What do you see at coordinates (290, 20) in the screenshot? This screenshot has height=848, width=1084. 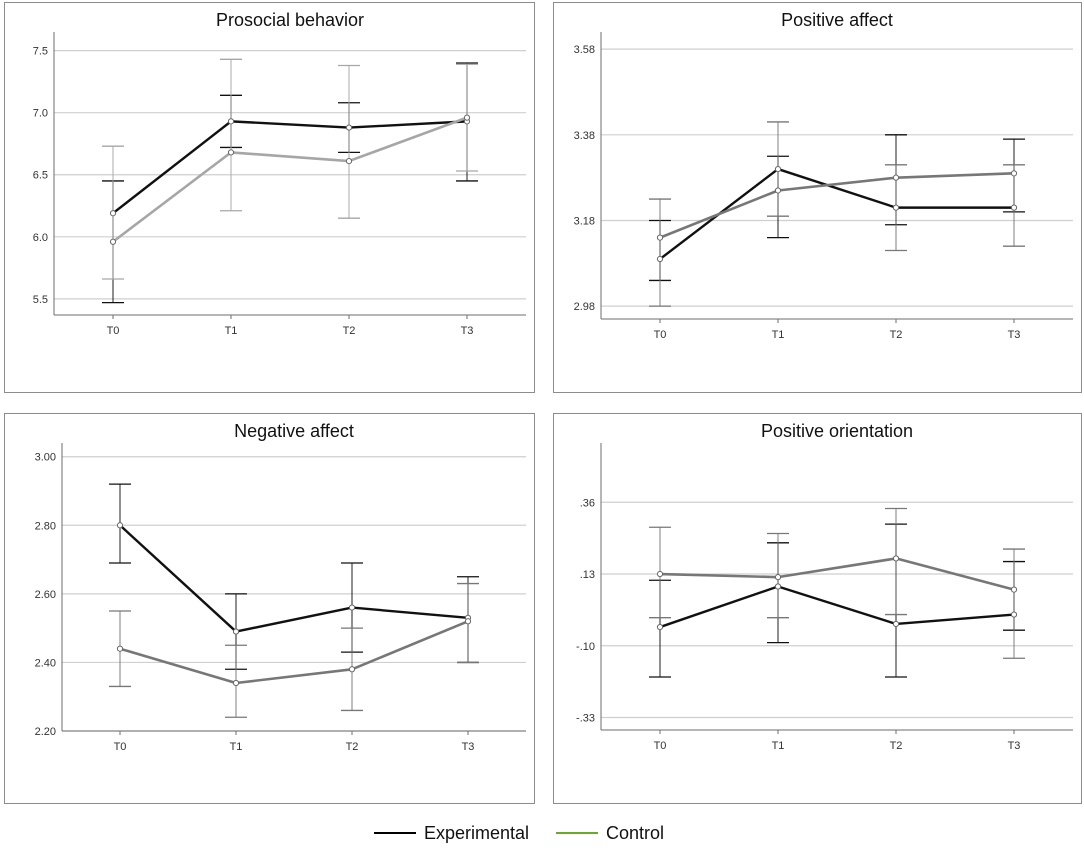 I see `chart-title: Prosocial behavior` at bounding box center [290, 20].